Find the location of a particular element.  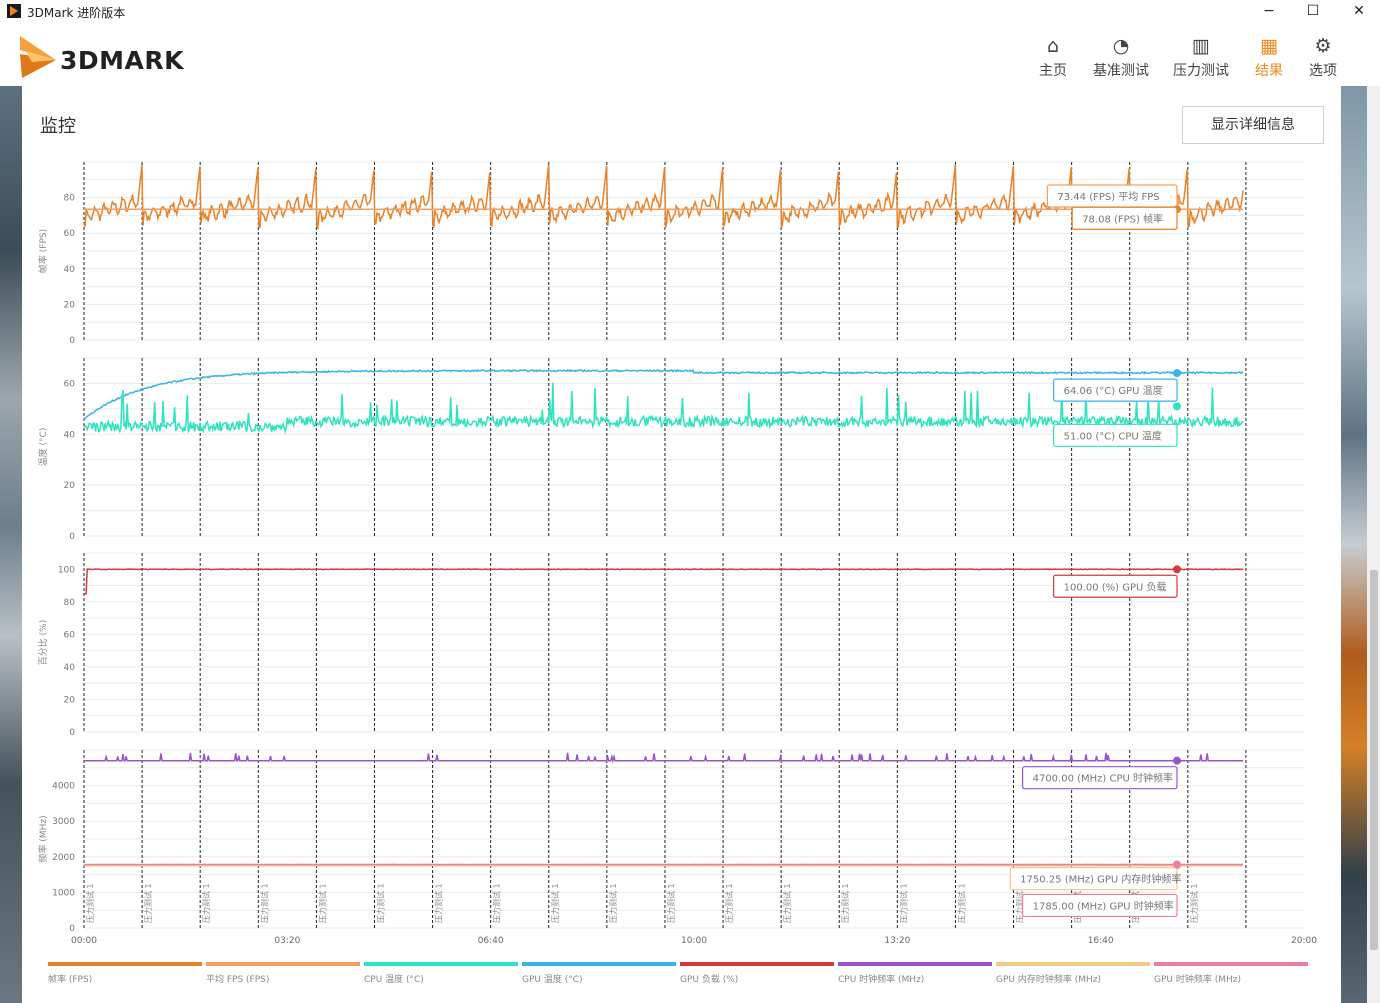

y-tick-label: 1000 is located at coordinates (63, 893).